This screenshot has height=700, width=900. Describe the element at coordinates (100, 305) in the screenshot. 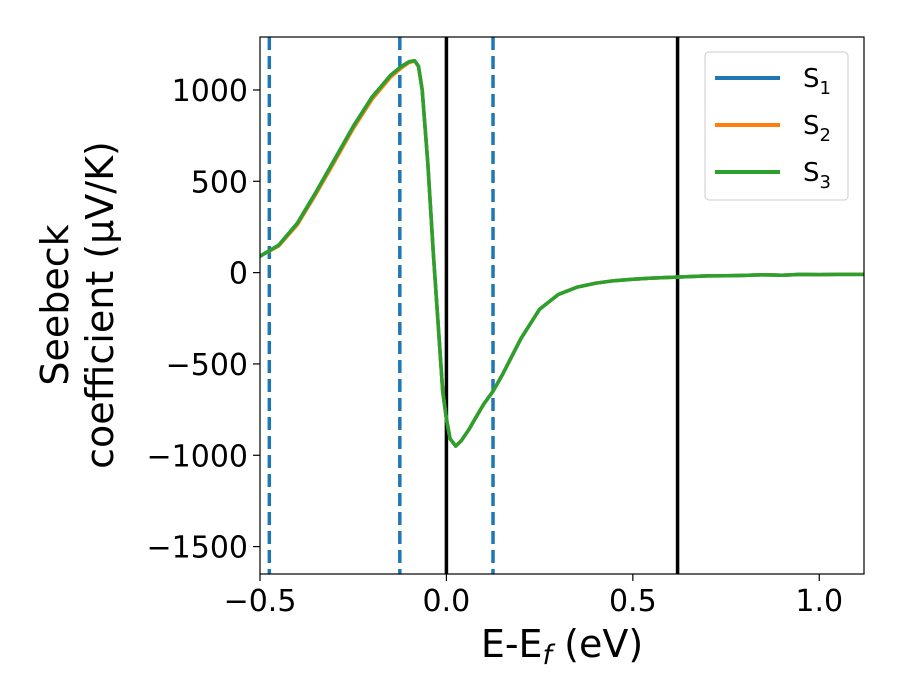

I see `svg-text: coefficient (μV/K)` at that location.